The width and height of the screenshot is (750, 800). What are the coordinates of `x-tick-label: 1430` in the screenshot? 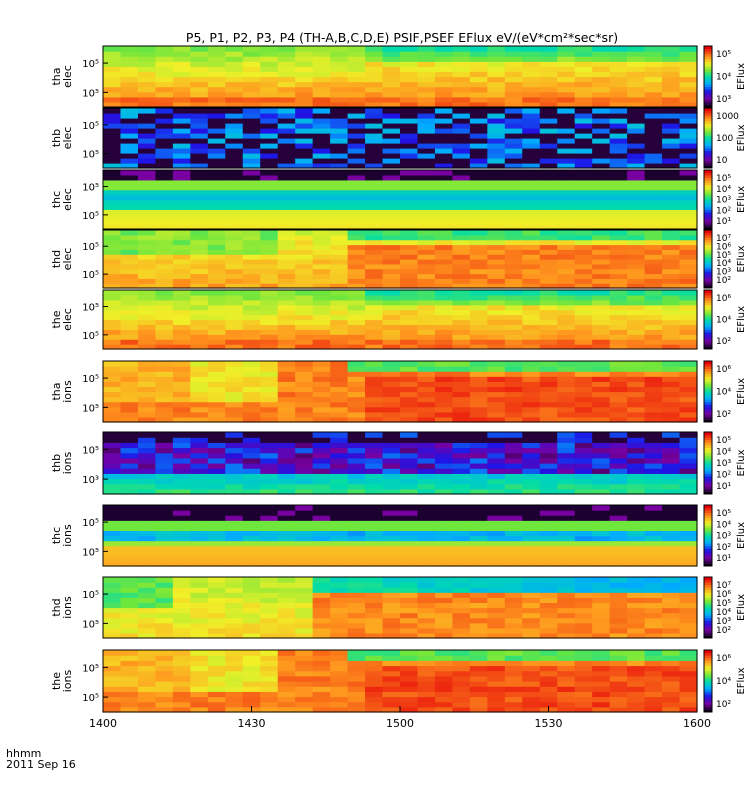 It's located at (252, 723).